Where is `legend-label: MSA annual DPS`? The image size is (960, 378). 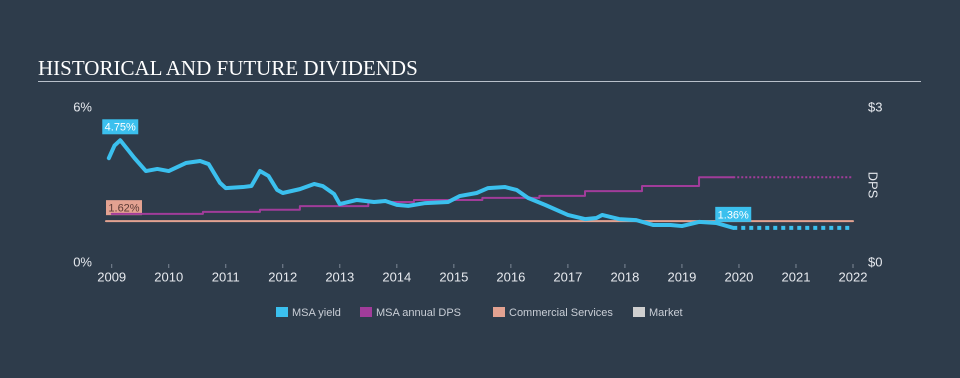 legend-label: MSA annual DPS is located at coordinates (418, 313).